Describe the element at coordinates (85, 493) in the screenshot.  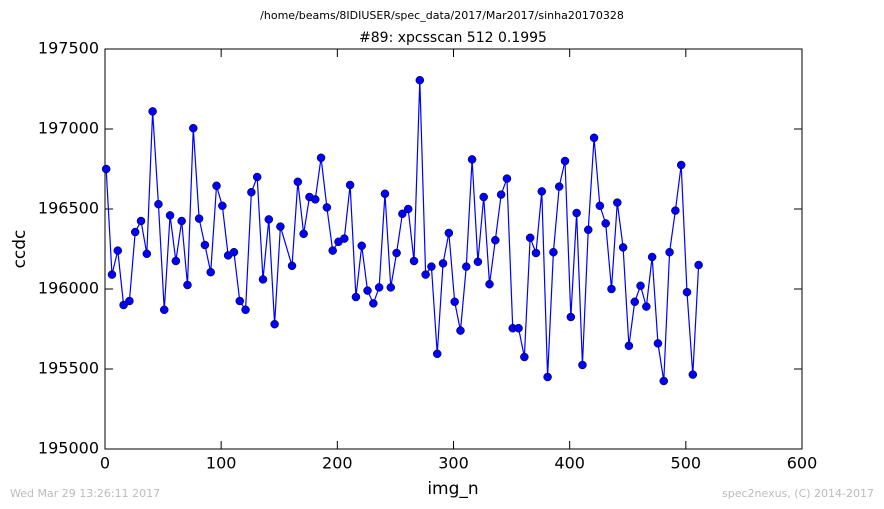
I see `footer-left: Wed Mar 29 13:26:11 2017` at that location.